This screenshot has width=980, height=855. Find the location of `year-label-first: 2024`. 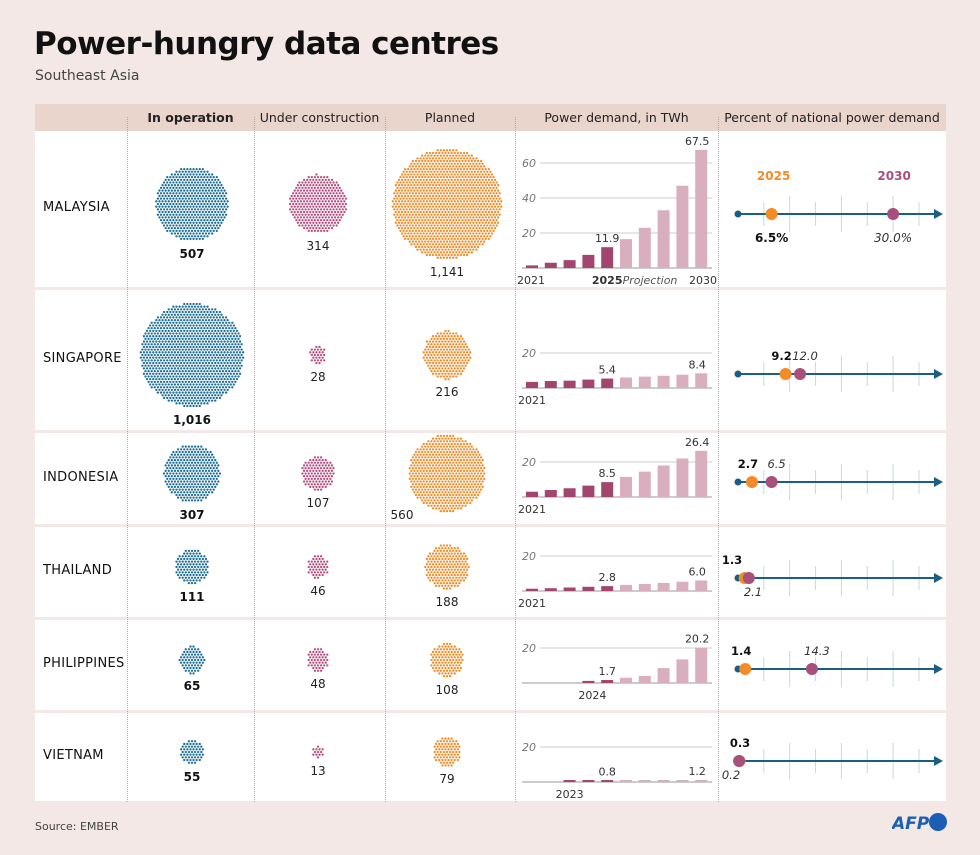

year-label-first: 2024 is located at coordinates (592, 695).